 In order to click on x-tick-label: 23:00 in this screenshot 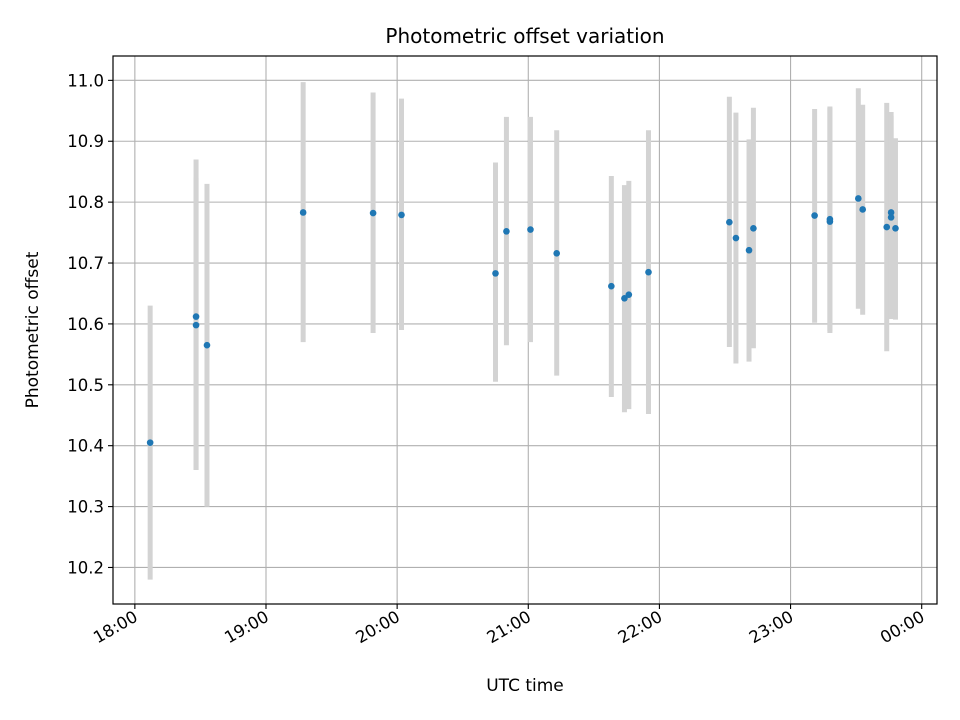, I will do `click(771, 627)`.